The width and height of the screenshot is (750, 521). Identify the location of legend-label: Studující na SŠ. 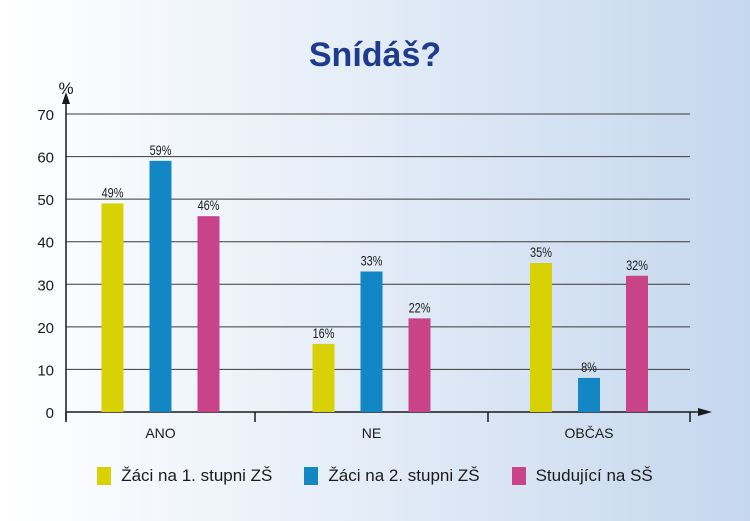
(594, 475).